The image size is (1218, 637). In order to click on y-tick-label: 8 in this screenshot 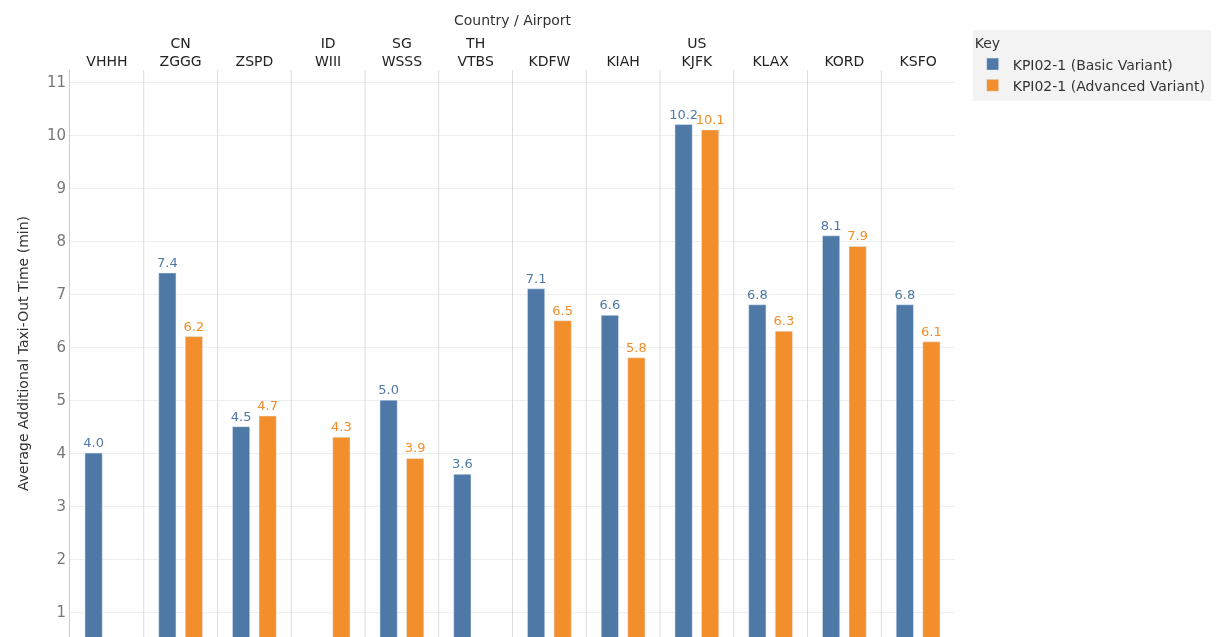, I will do `click(61, 241)`.